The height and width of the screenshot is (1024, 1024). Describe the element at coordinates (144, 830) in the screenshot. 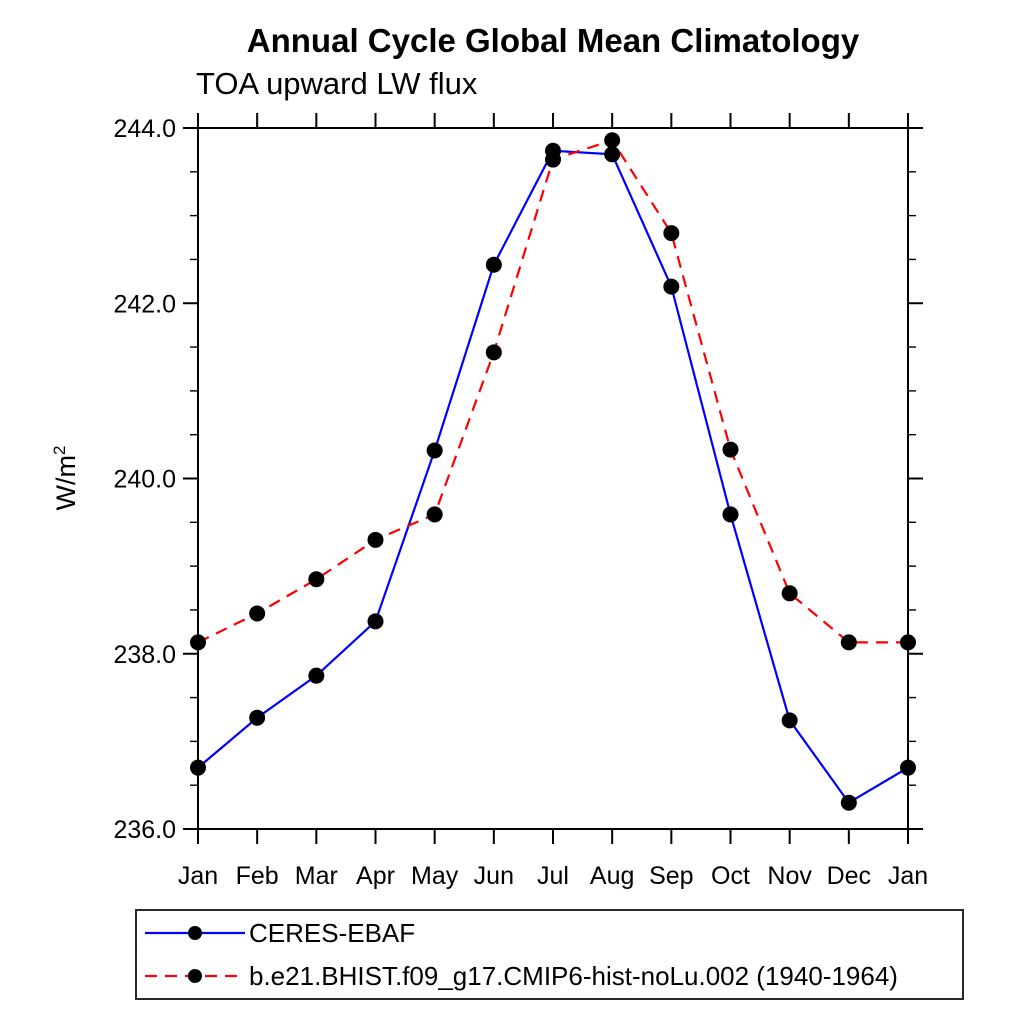

I see `y-tick-label: 236.0` at that location.